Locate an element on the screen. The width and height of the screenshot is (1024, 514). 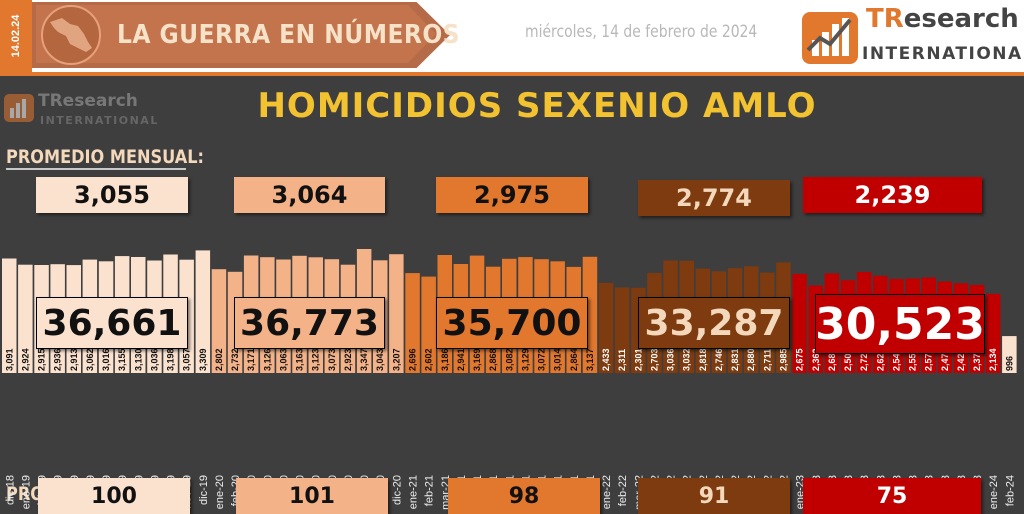
value-label-may-22: 3,036 is located at coordinates (671, 359).